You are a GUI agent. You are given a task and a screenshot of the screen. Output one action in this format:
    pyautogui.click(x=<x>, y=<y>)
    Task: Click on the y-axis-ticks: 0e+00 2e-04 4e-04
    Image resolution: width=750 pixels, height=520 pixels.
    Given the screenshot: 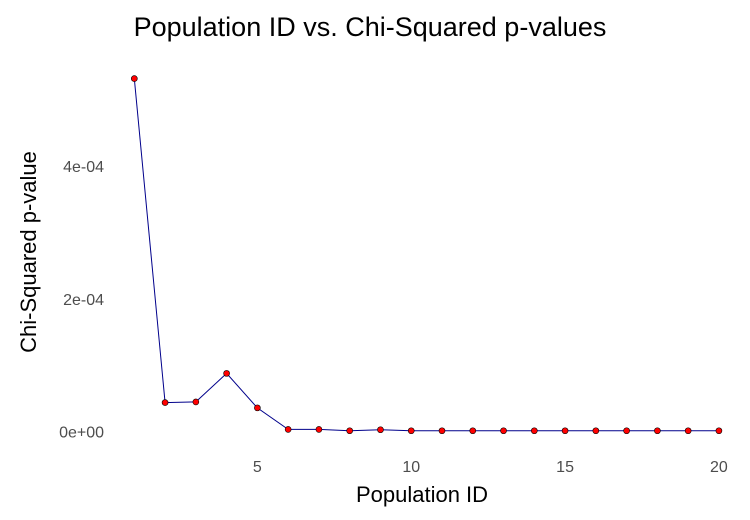 What is the action you would take?
    pyautogui.click(x=81, y=300)
    